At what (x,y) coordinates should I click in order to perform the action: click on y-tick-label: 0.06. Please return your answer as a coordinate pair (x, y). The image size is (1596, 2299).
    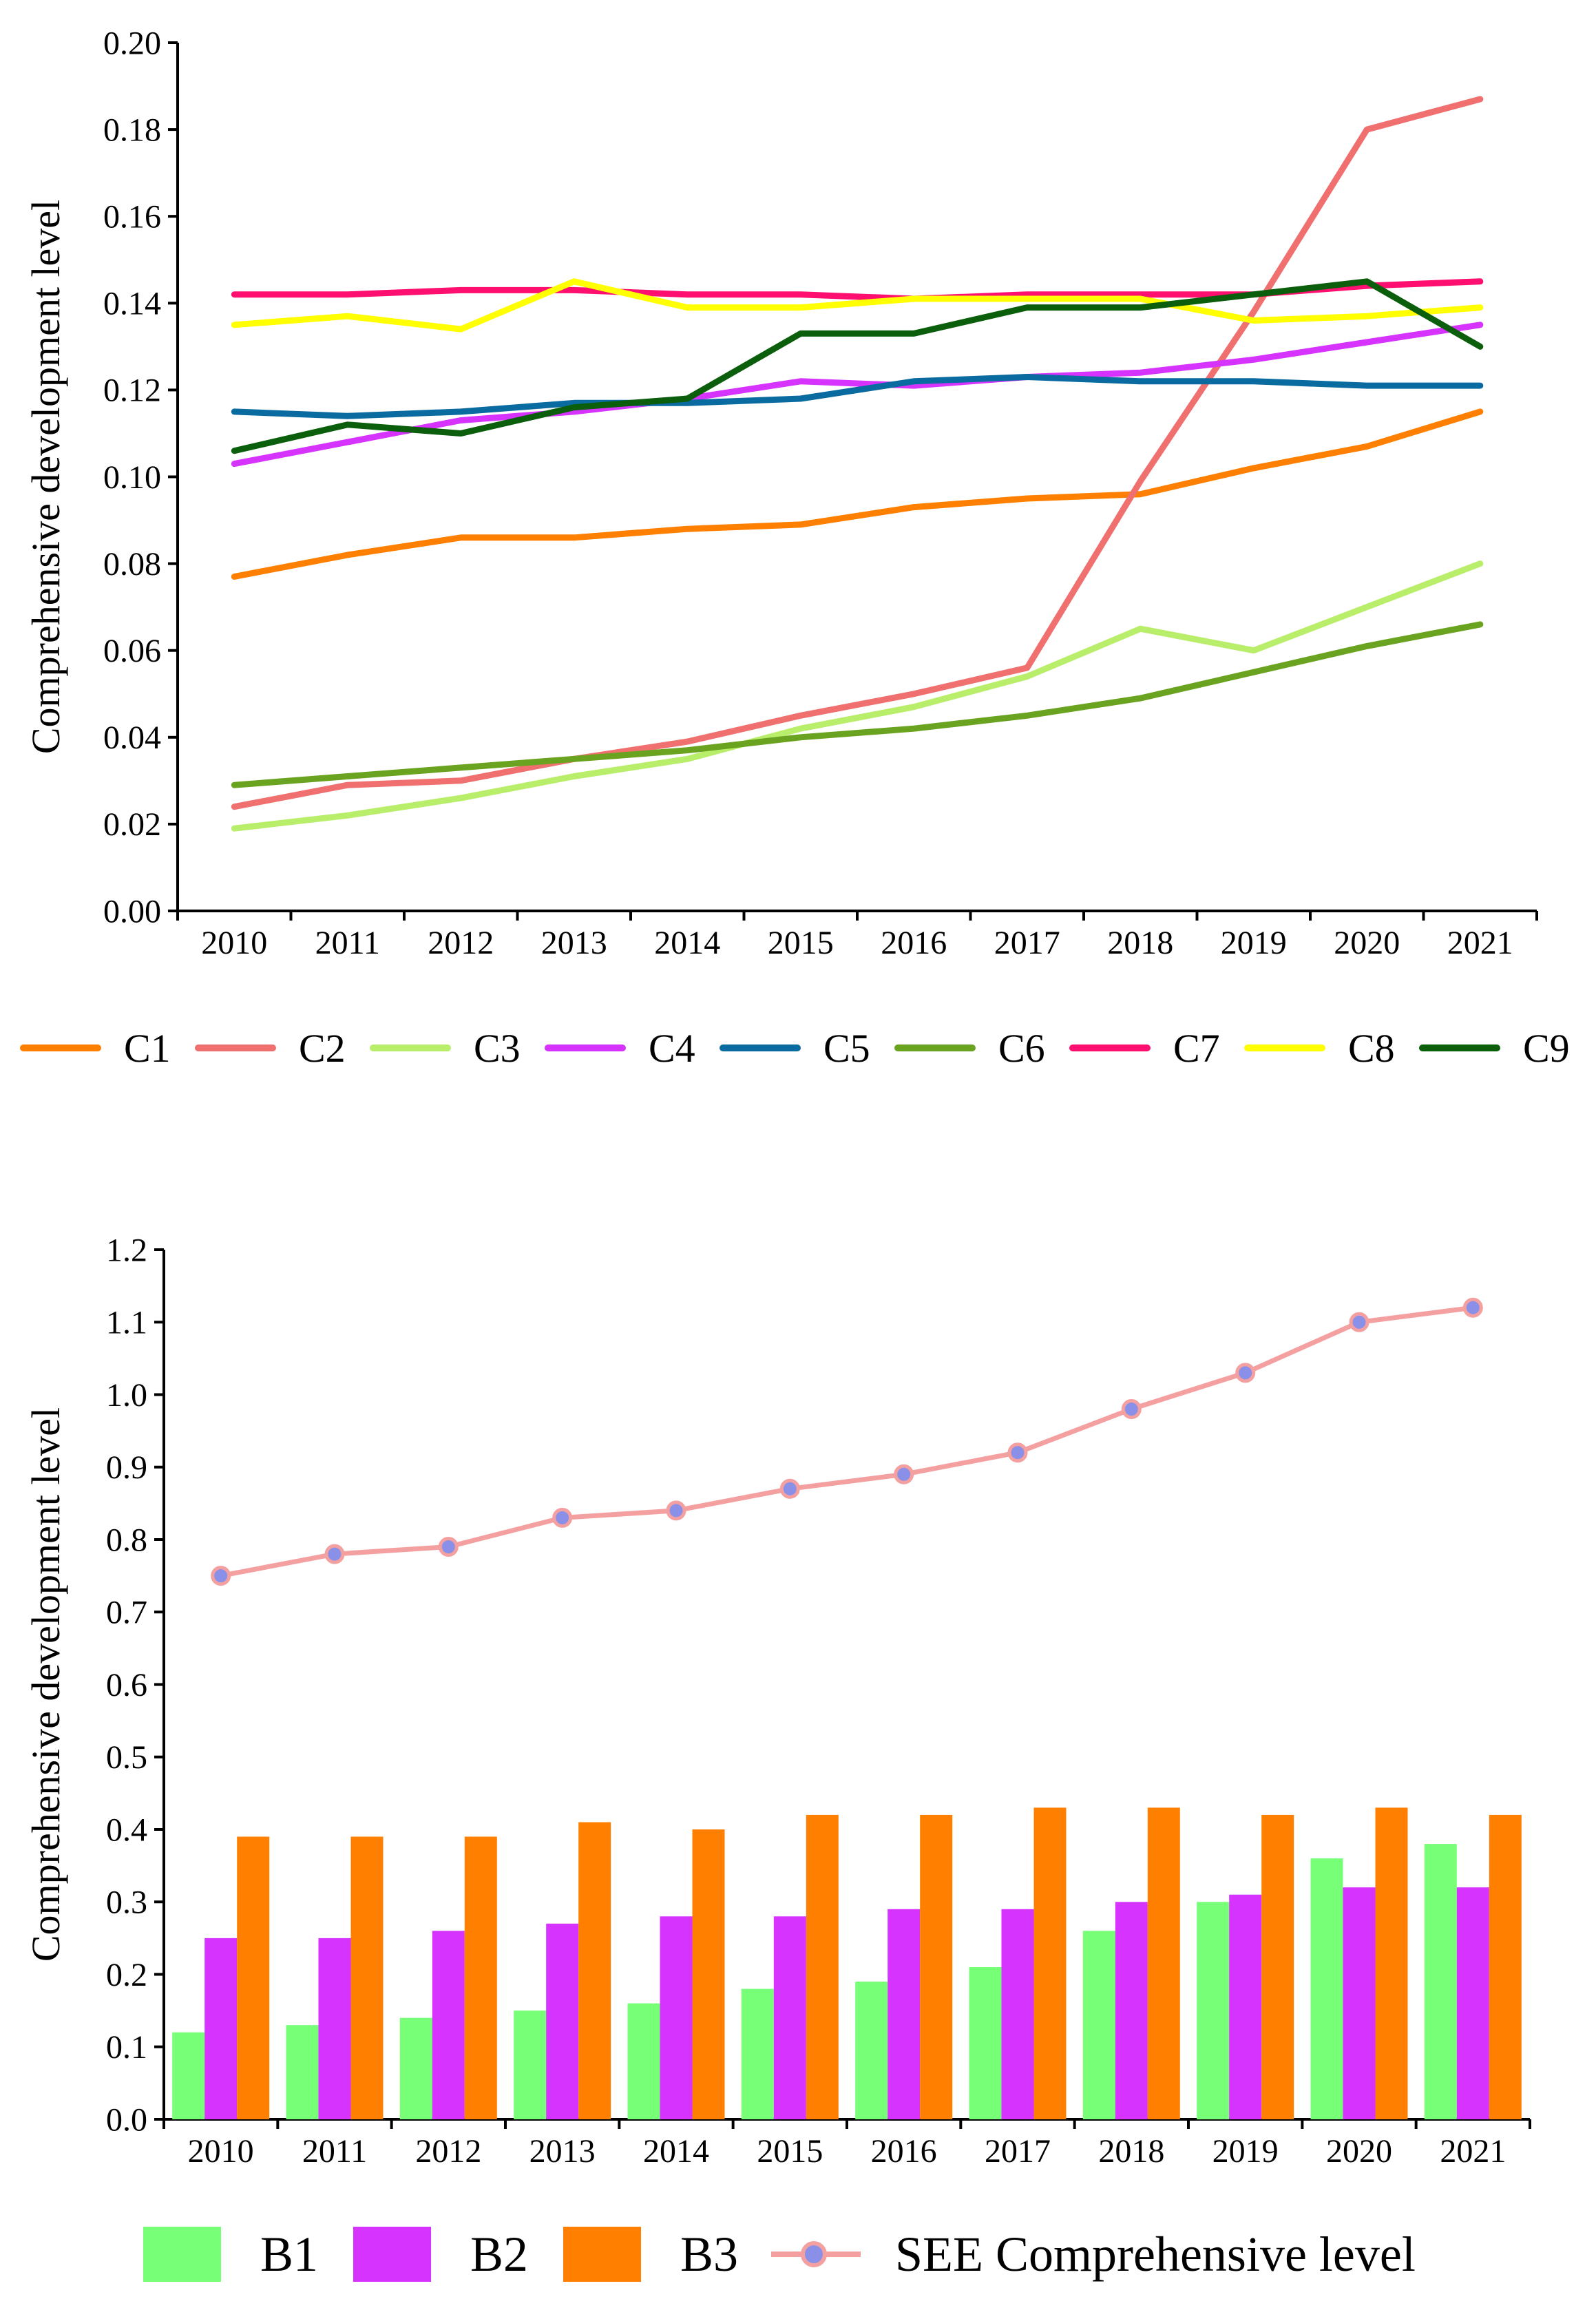
    Looking at the image, I should click on (132, 651).